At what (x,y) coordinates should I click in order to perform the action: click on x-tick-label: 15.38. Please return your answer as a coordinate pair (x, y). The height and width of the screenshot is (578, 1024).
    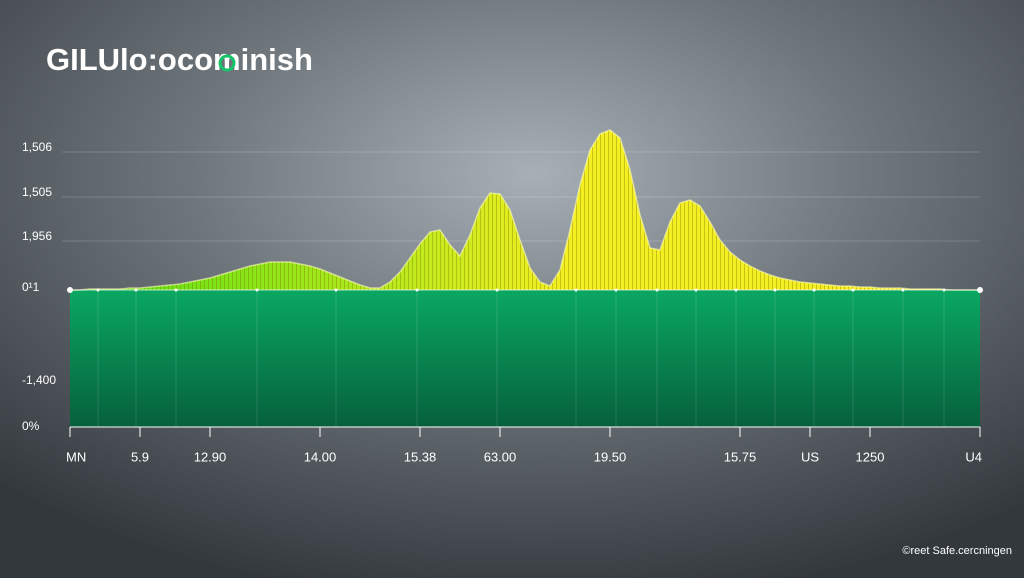
    Looking at the image, I should click on (420, 456).